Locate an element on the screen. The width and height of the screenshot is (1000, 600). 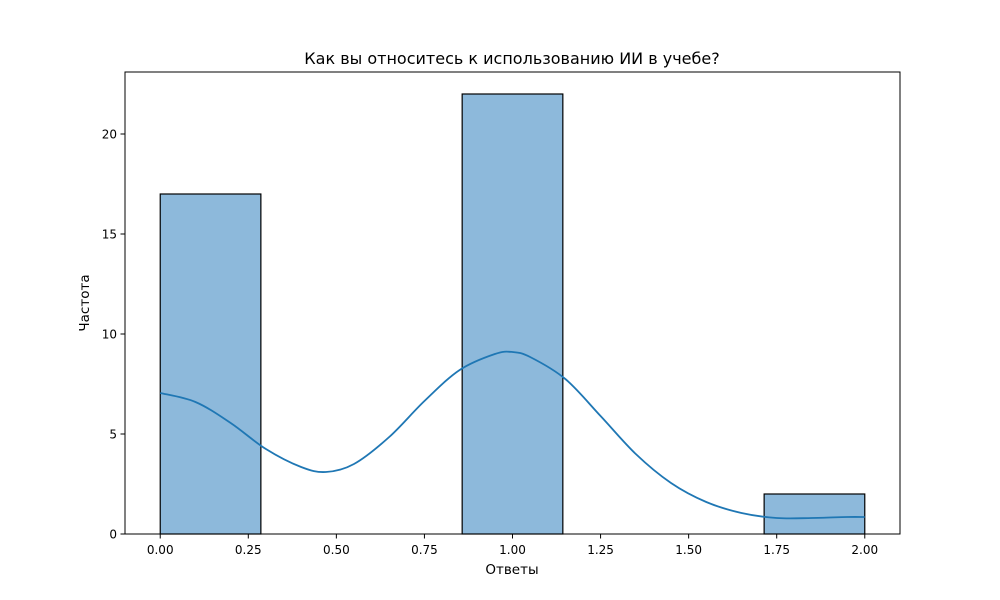
x-tick-label-6: 1.50 is located at coordinates (688, 550).